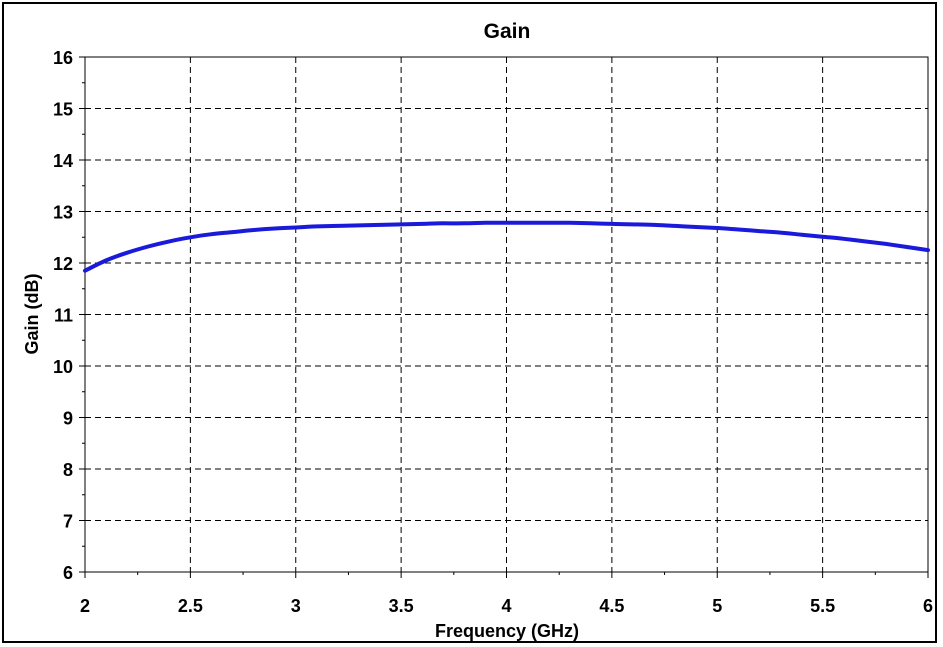  Describe the element at coordinates (928, 606) in the screenshot. I see `x-tick-label: 6` at that location.